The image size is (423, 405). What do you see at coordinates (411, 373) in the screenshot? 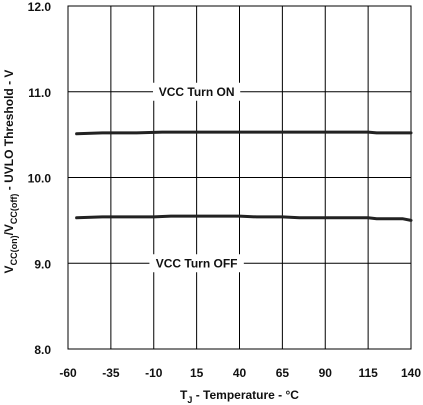
I see `x-tick-label: 140` at bounding box center [411, 373].